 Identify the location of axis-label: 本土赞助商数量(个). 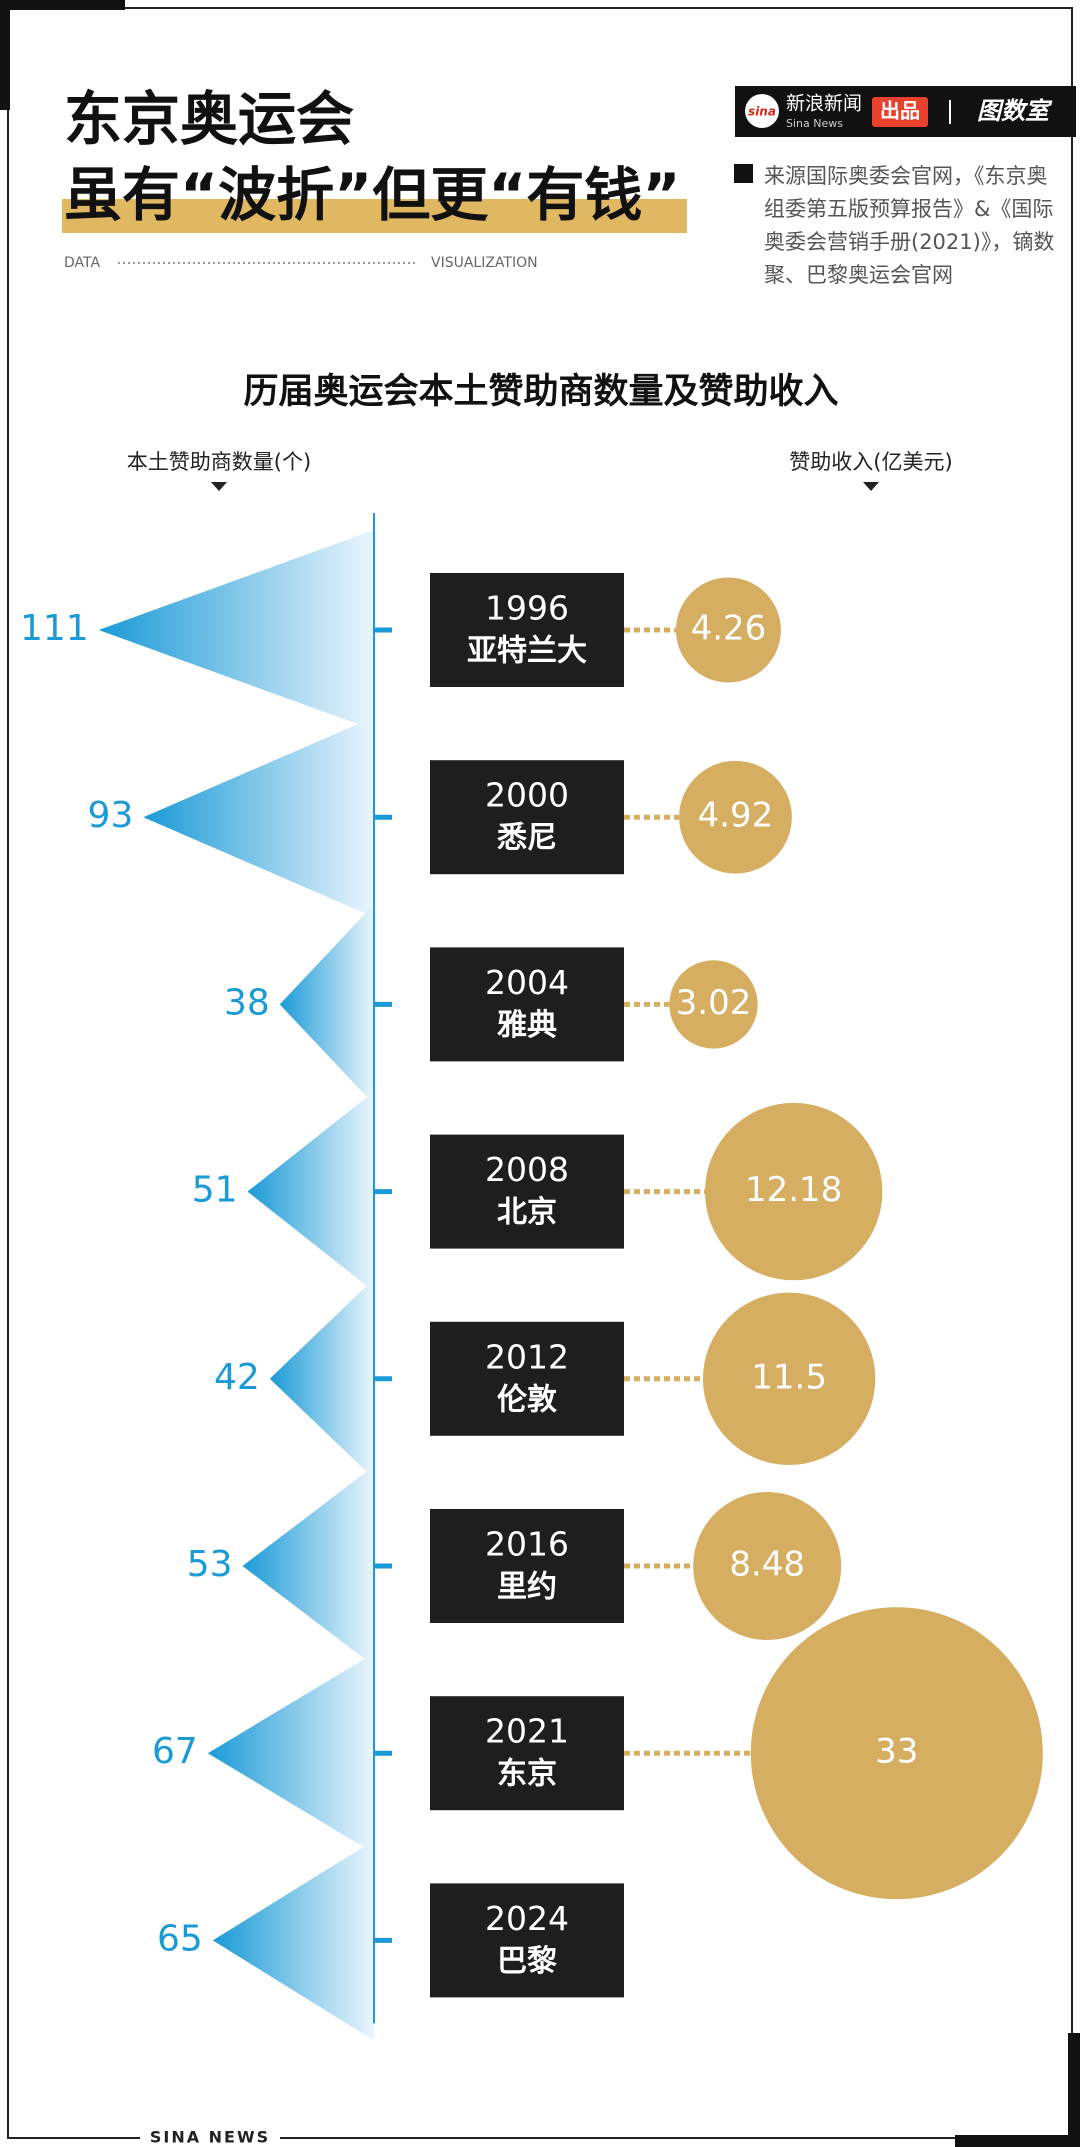
(219, 462).